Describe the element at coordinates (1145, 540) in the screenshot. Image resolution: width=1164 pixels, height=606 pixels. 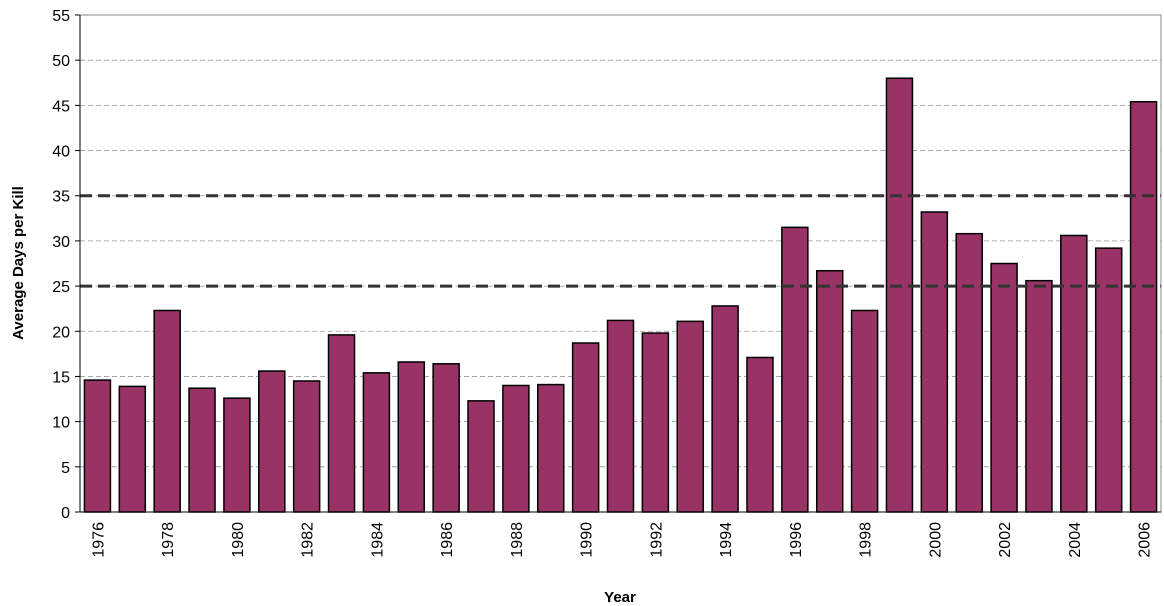
I see `x-tick-label: 2006` at that location.